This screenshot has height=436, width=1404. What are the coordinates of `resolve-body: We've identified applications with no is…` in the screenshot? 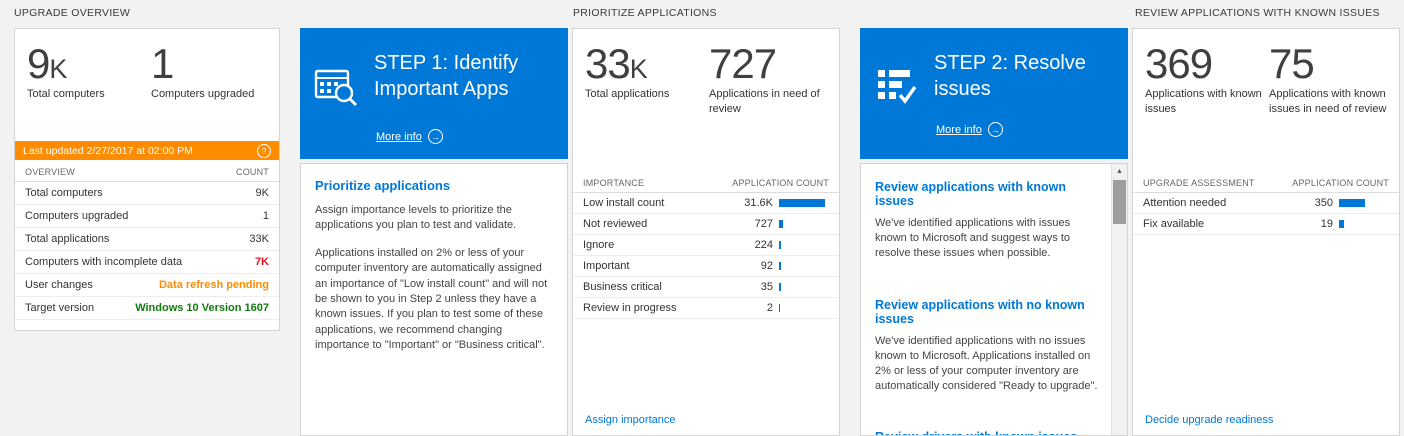 It's located at (986, 363).